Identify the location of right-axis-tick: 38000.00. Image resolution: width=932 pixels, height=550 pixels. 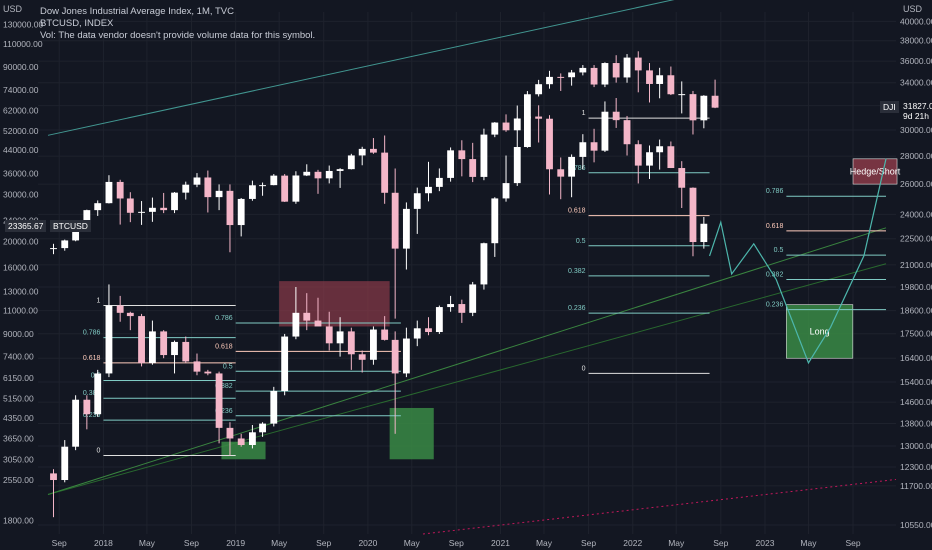
(916, 41).